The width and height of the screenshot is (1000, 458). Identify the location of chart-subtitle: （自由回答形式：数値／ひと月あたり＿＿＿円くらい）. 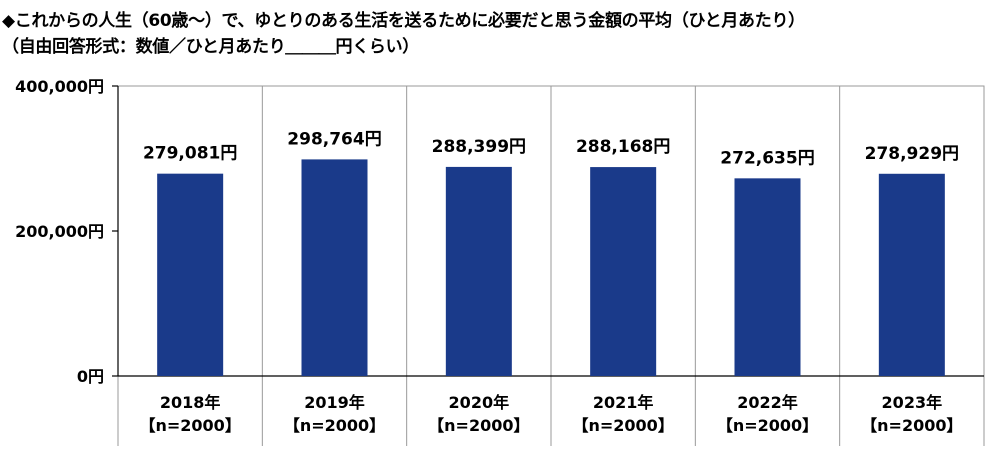
(210, 47).